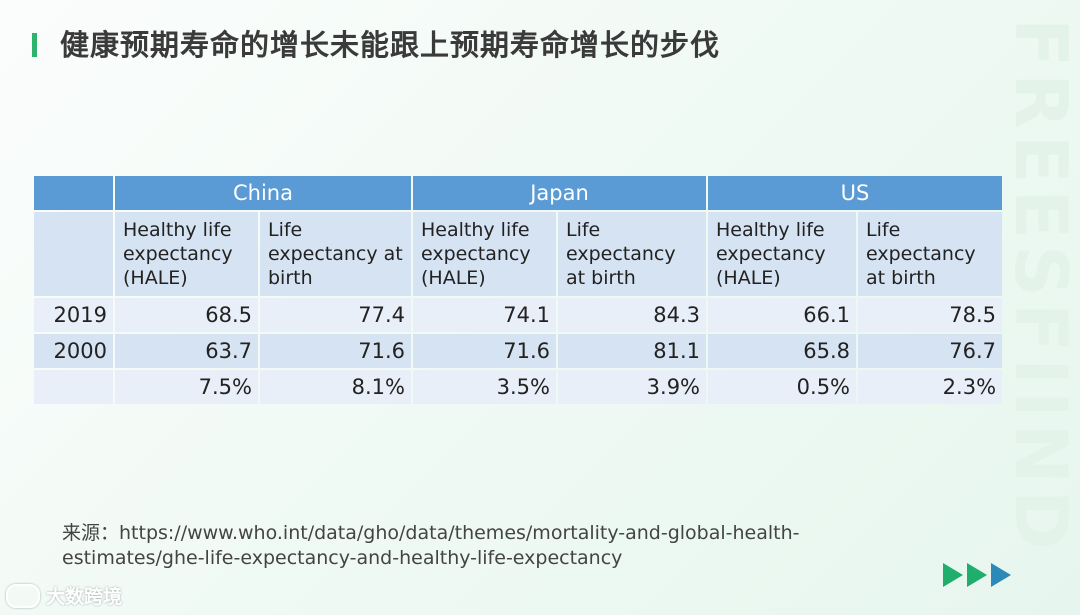 This screenshot has width=1080, height=615. I want to click on table-cell: 84.3, so click(632, 315).